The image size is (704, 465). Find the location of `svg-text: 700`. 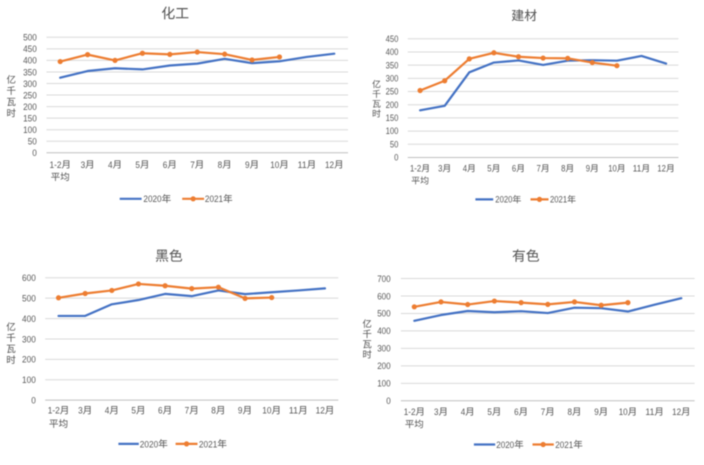

svg-text: 700 is located at coordinates (384, 278).